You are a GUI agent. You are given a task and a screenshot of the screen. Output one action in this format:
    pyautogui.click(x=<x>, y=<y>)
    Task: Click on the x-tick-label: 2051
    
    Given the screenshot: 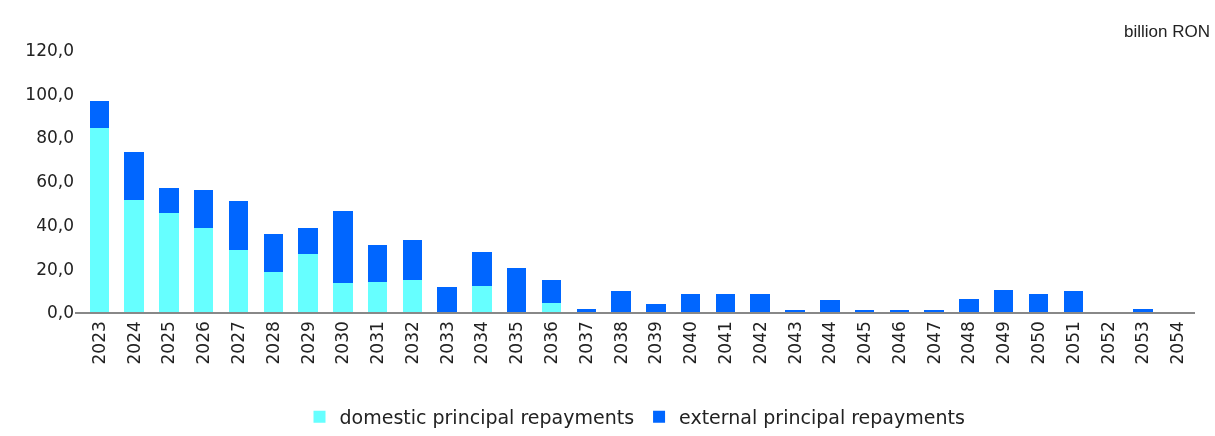 What is the action you would take?
    pyautogui.click(x=1072, y=343)
    